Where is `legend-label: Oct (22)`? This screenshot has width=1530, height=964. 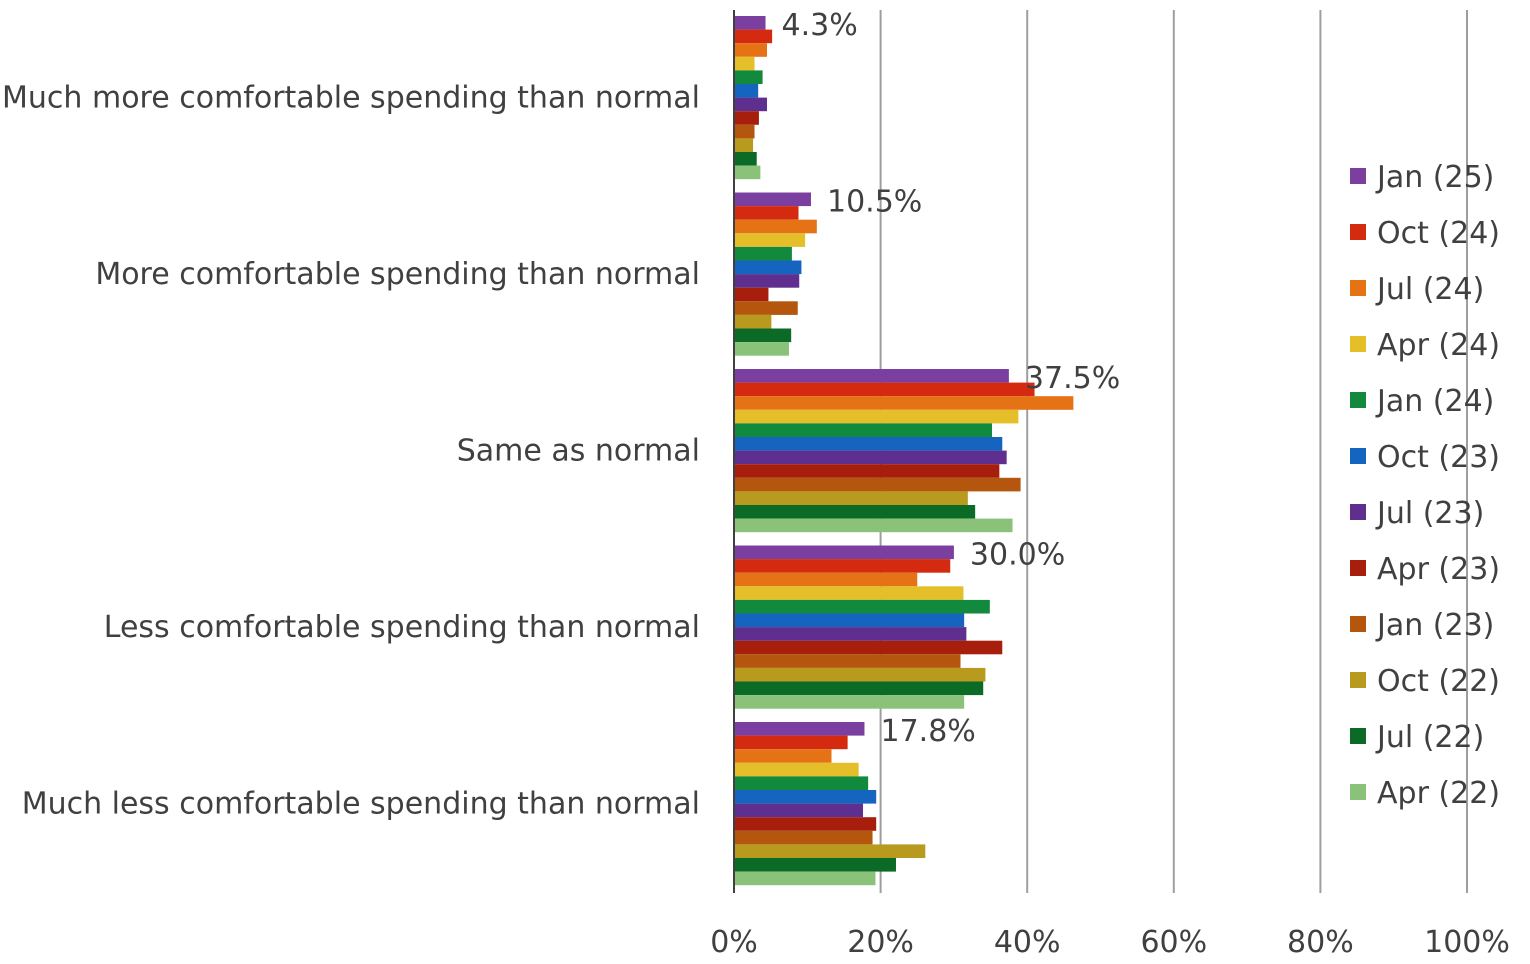
legend-label: Oct (22) is located at coordinates (1438, 681).